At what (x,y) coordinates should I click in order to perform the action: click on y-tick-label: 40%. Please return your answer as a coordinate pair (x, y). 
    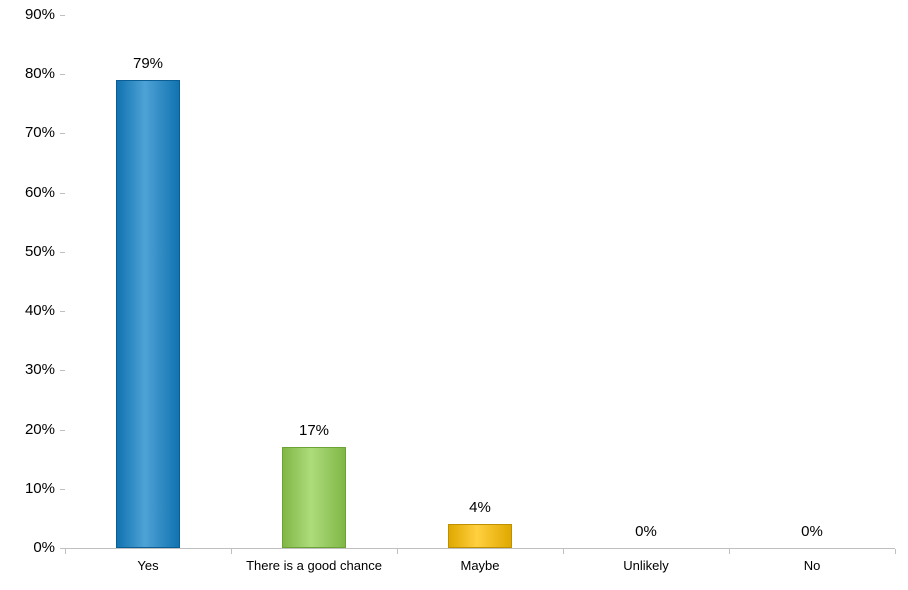
    Looking at the image, I should click on (39, 310).